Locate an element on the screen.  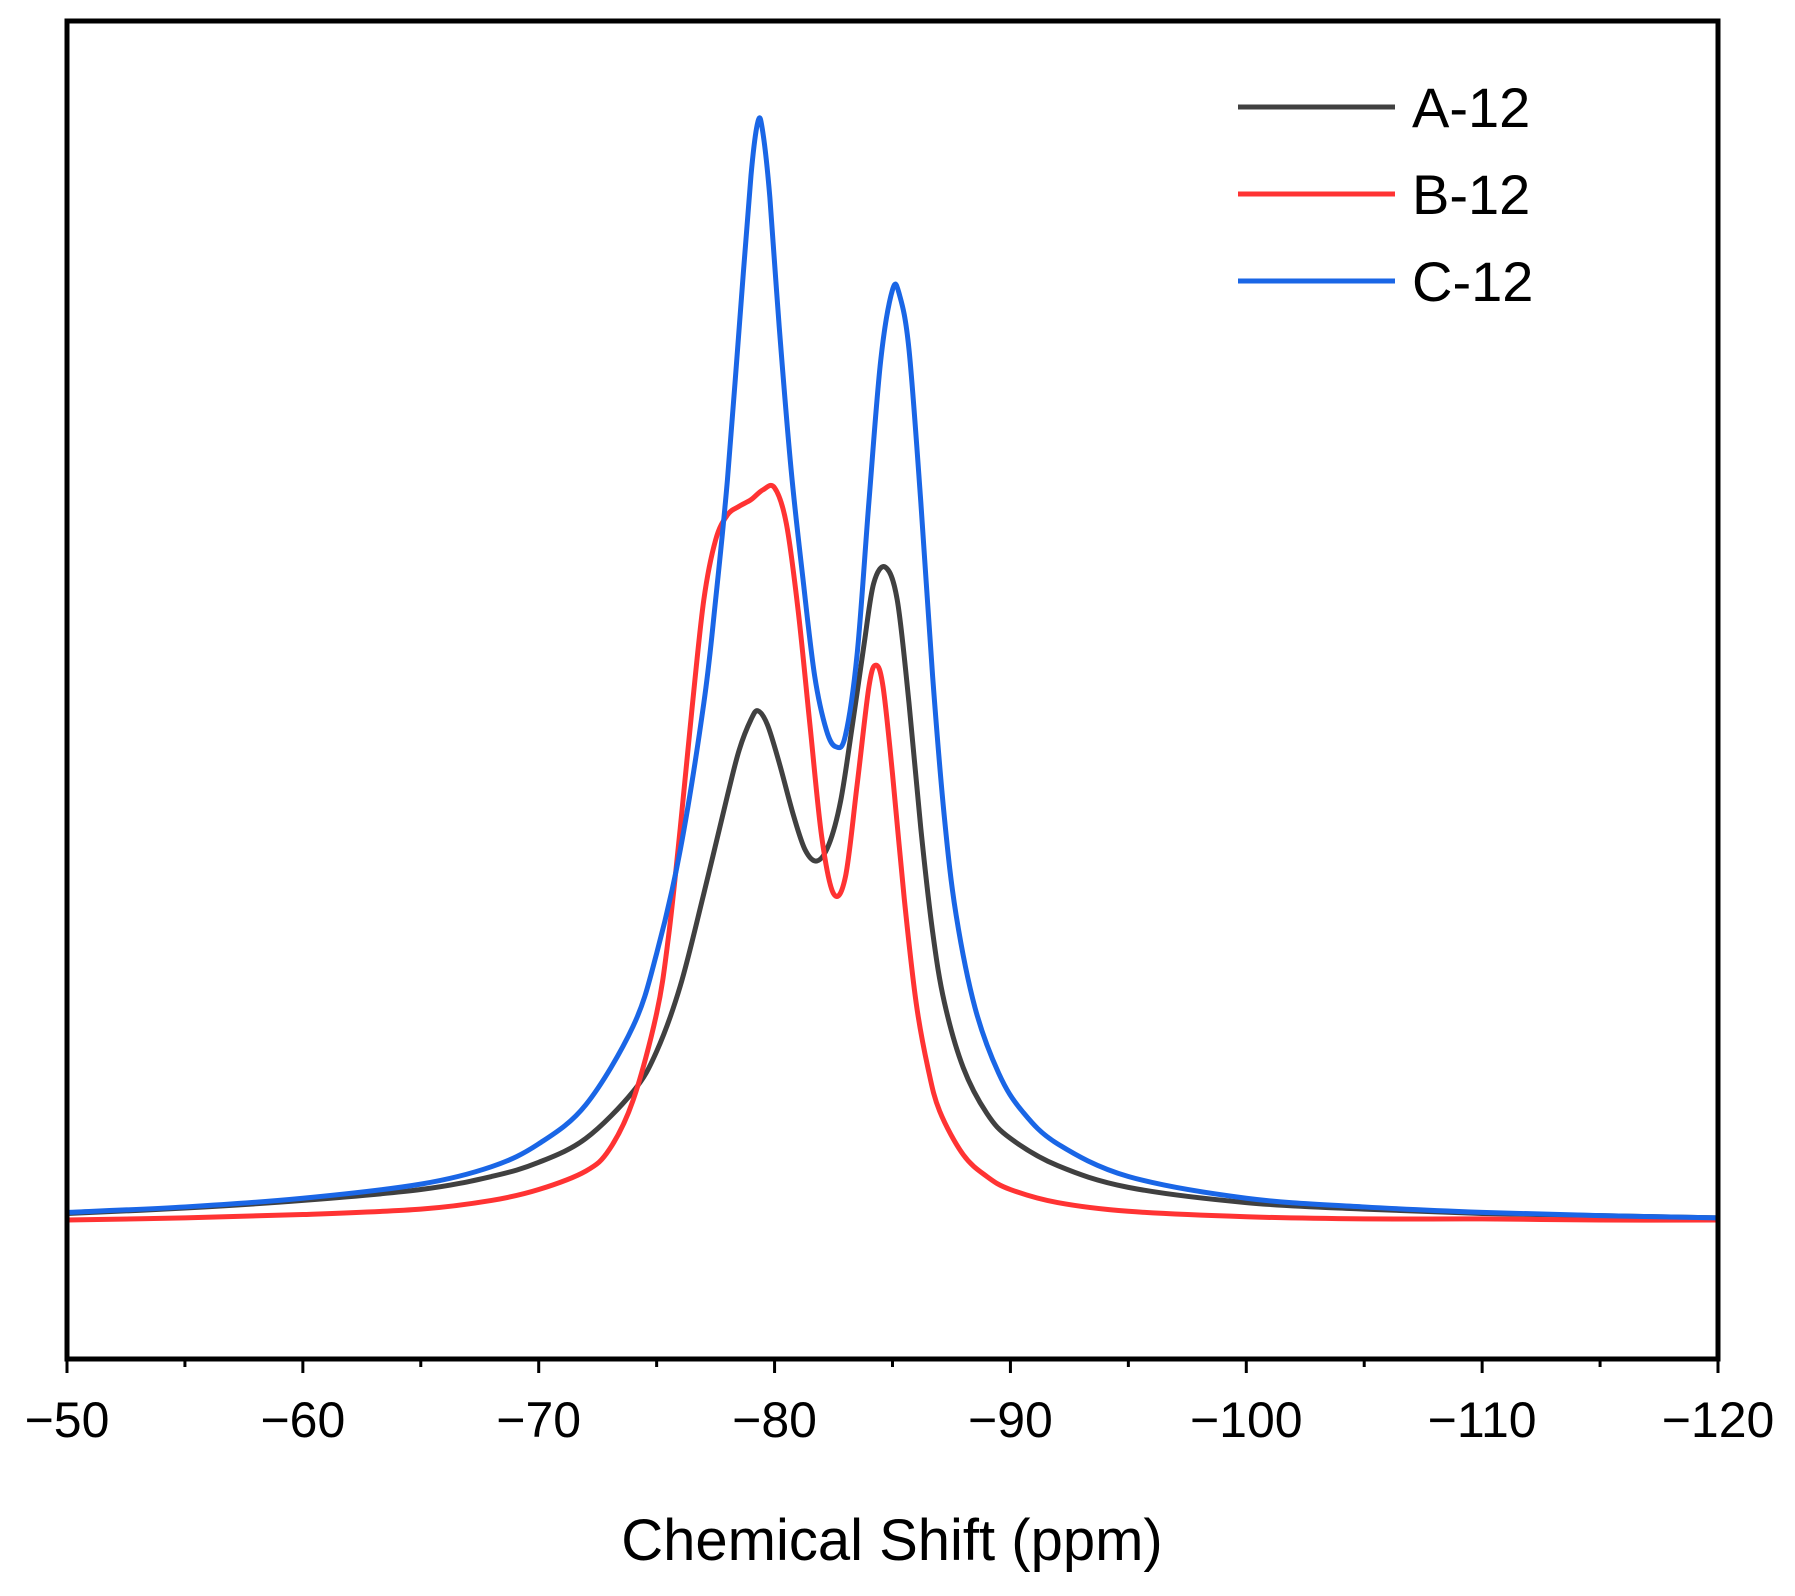
legend-label-b-12: B-12 is located at coordinates (1471, 194).